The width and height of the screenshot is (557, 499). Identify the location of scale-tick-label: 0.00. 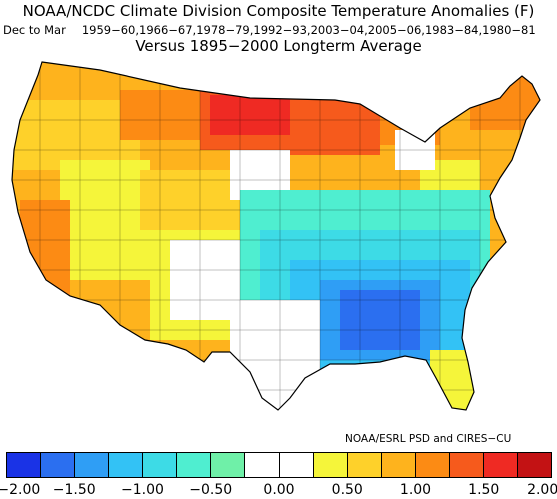
(279, 490).